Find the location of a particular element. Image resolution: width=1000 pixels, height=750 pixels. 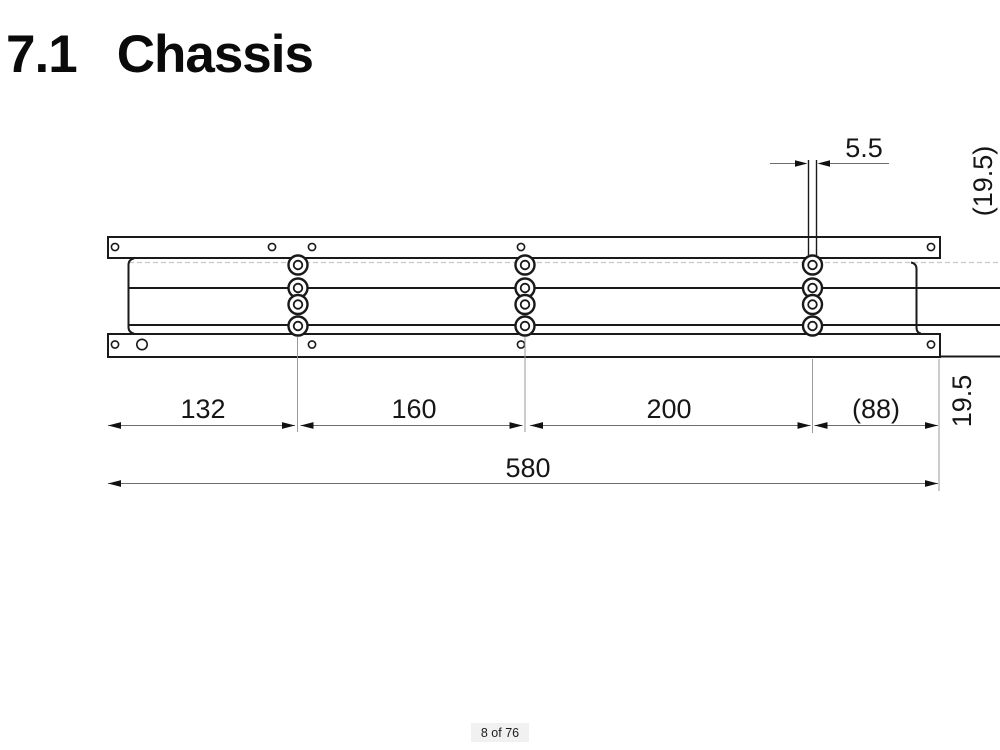

dimension-row-segments: 132 160 200 (88) is located at coordinates (523, 411).